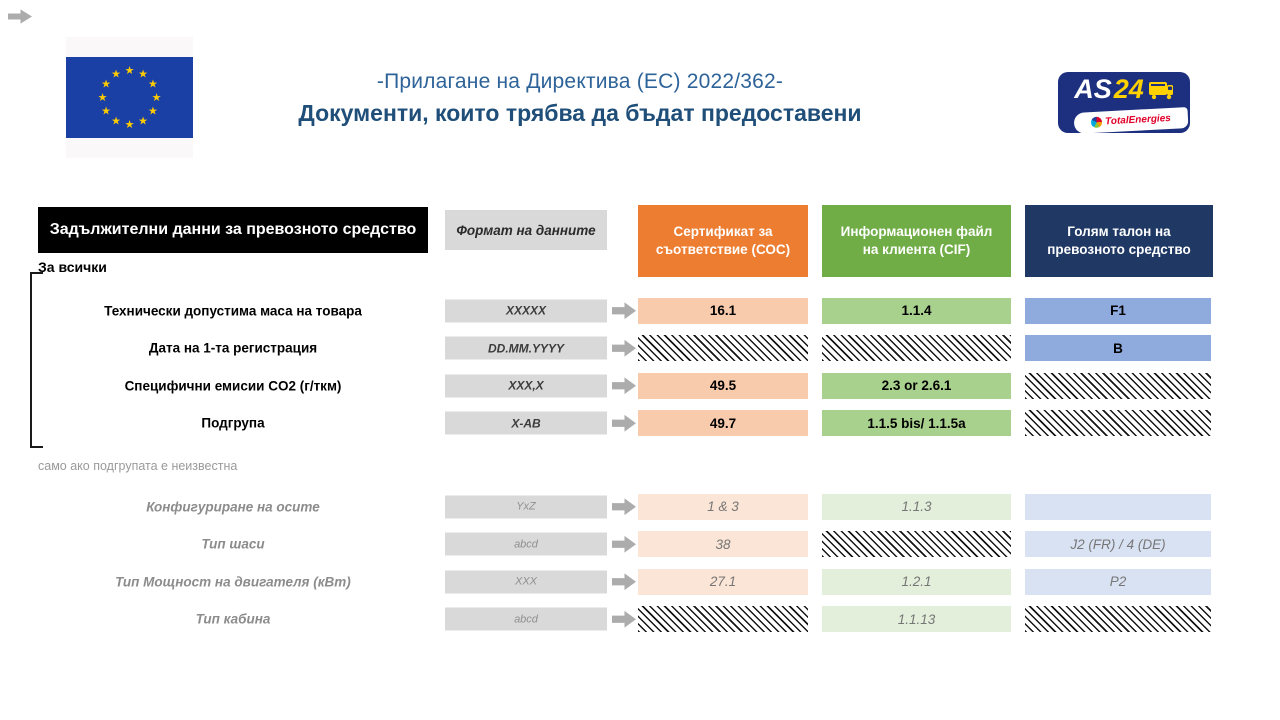  What do you see at coordinates (1118, 581) in the screenshot?
I see `cell-registration: P2` at bounding box center [1118, 581].